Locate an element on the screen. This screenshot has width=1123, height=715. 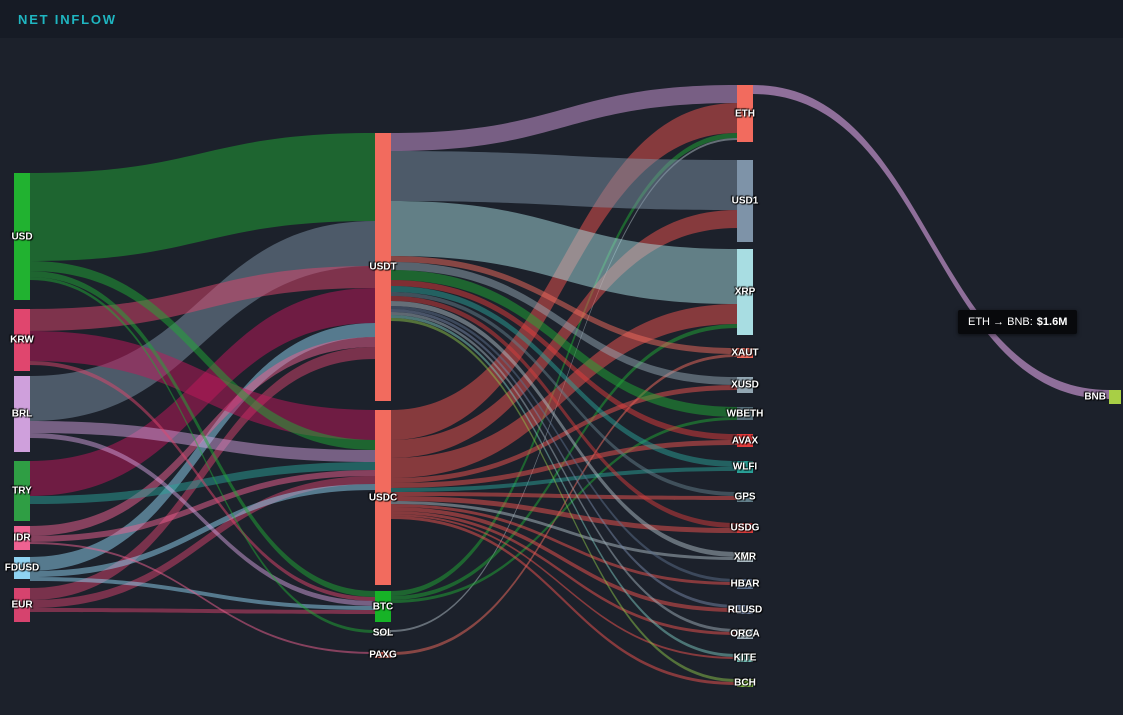
flow-USDC-USD1 is located at coordinates (564, 334).